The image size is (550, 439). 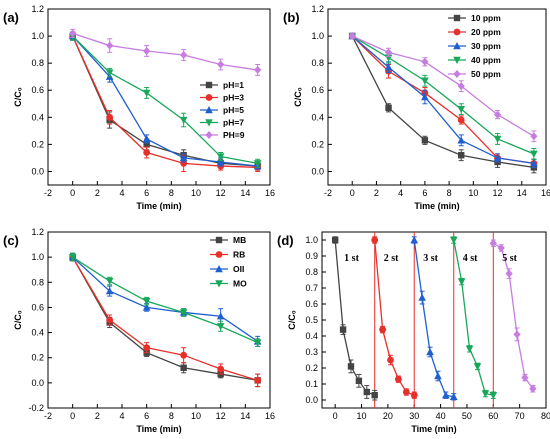 I want to click on y-tick-label: 0.7, so click(x=311, y=288).